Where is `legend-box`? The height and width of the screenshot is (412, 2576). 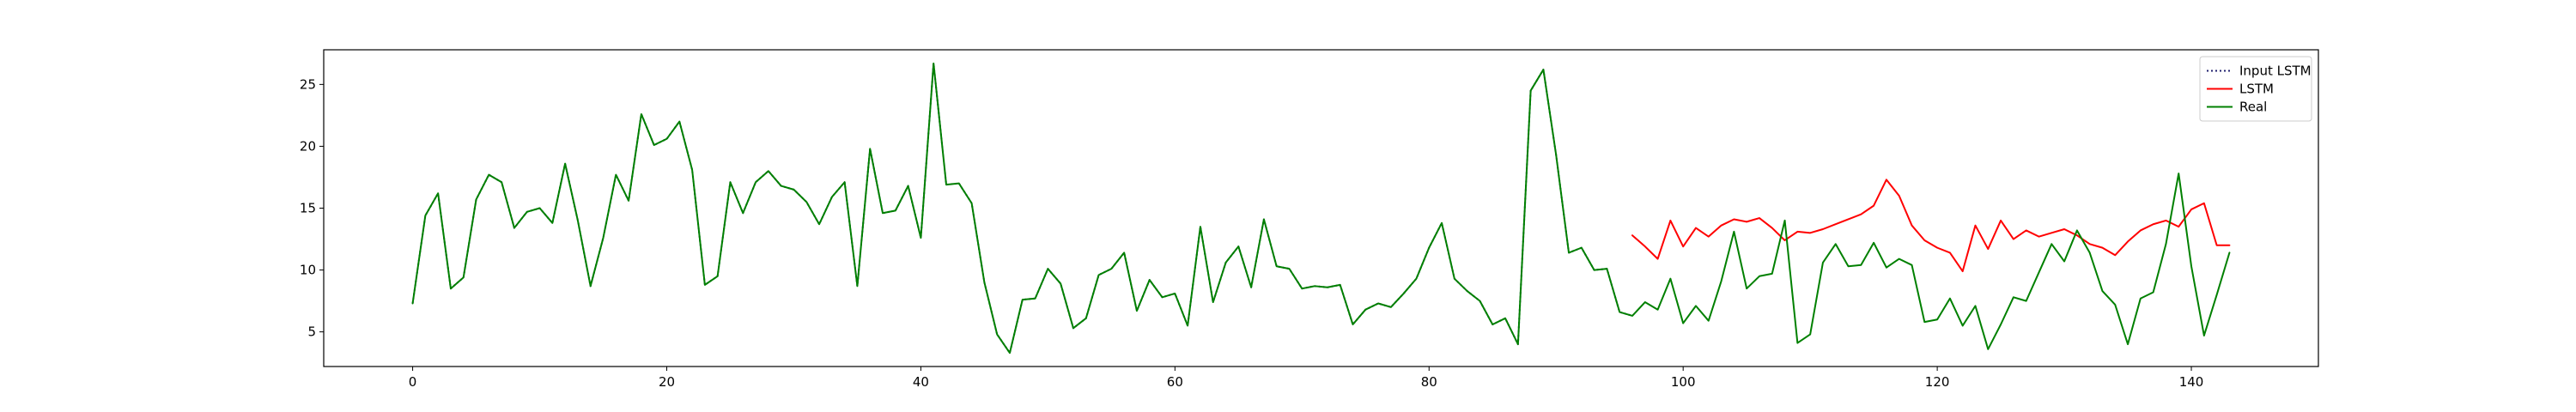 legend-box is located at coordinates (2255, 89).